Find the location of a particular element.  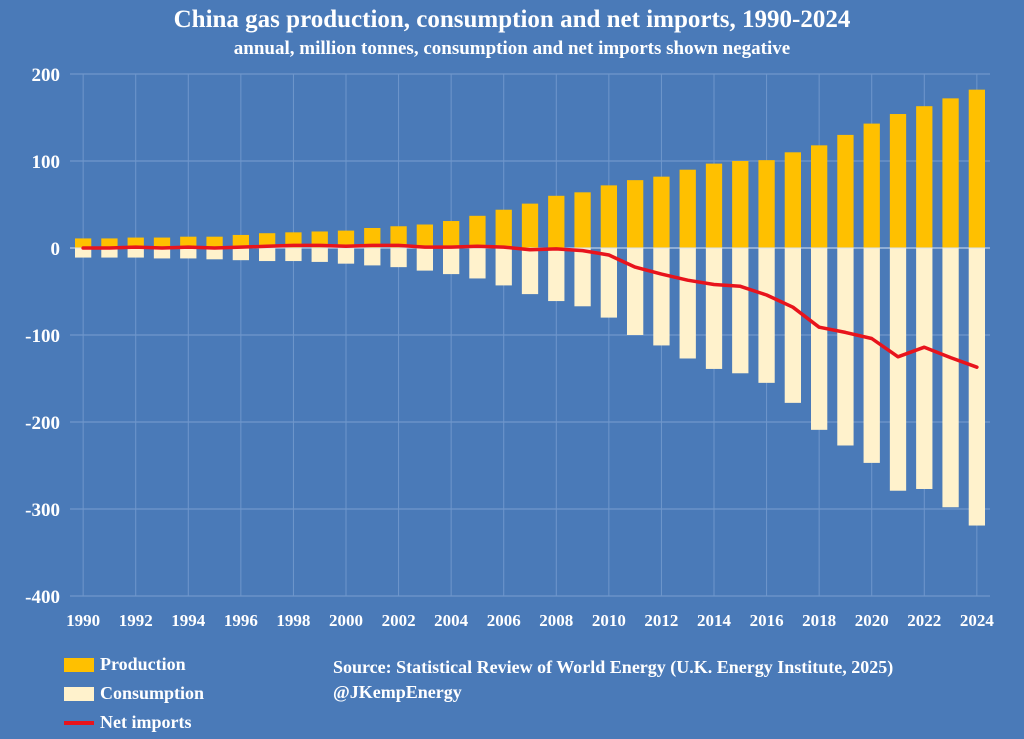

x-tick-label: 2018 is located at coordinates (819, 620).